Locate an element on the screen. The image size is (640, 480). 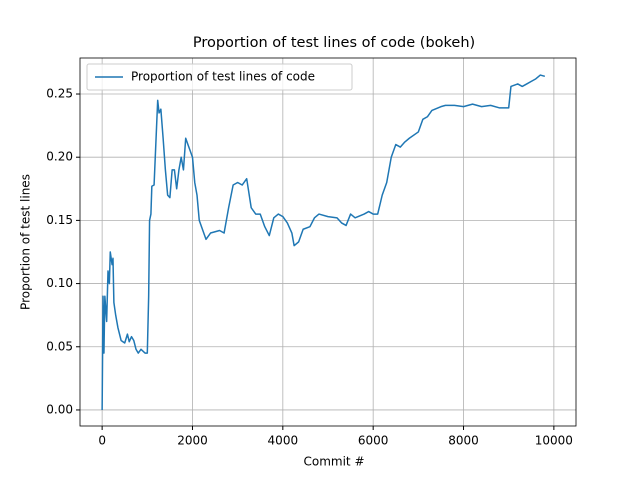
y-tick-label: 0.20 is located at coordinates (59, 157).